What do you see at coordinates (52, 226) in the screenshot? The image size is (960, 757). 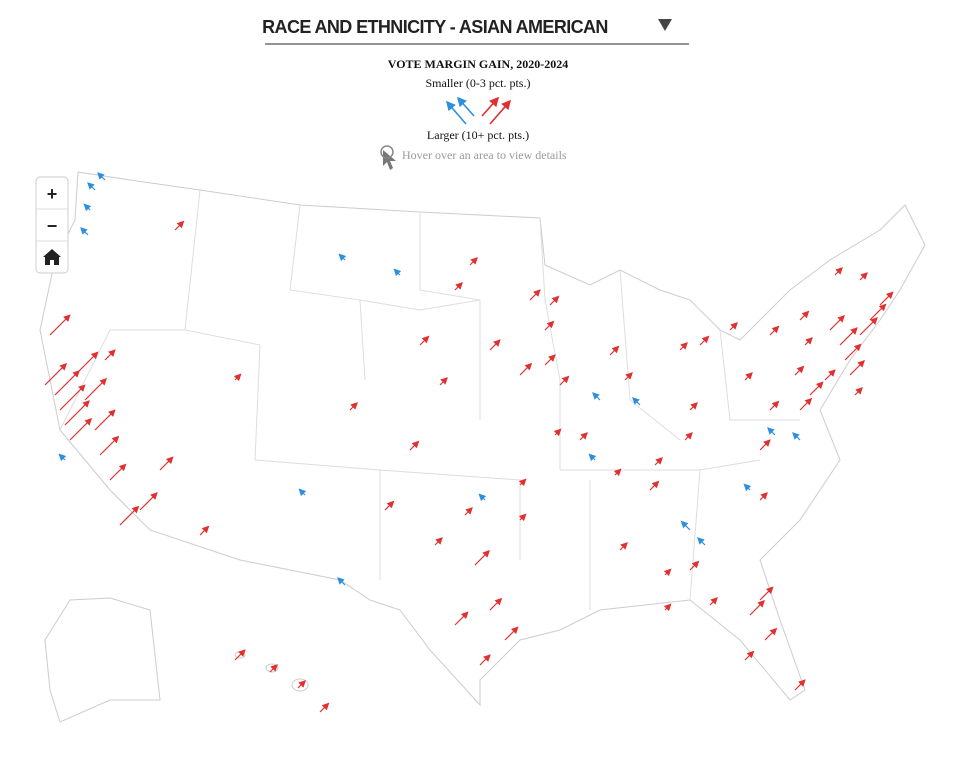 I see `zoom-out: −` at bounding box center [52, 226].